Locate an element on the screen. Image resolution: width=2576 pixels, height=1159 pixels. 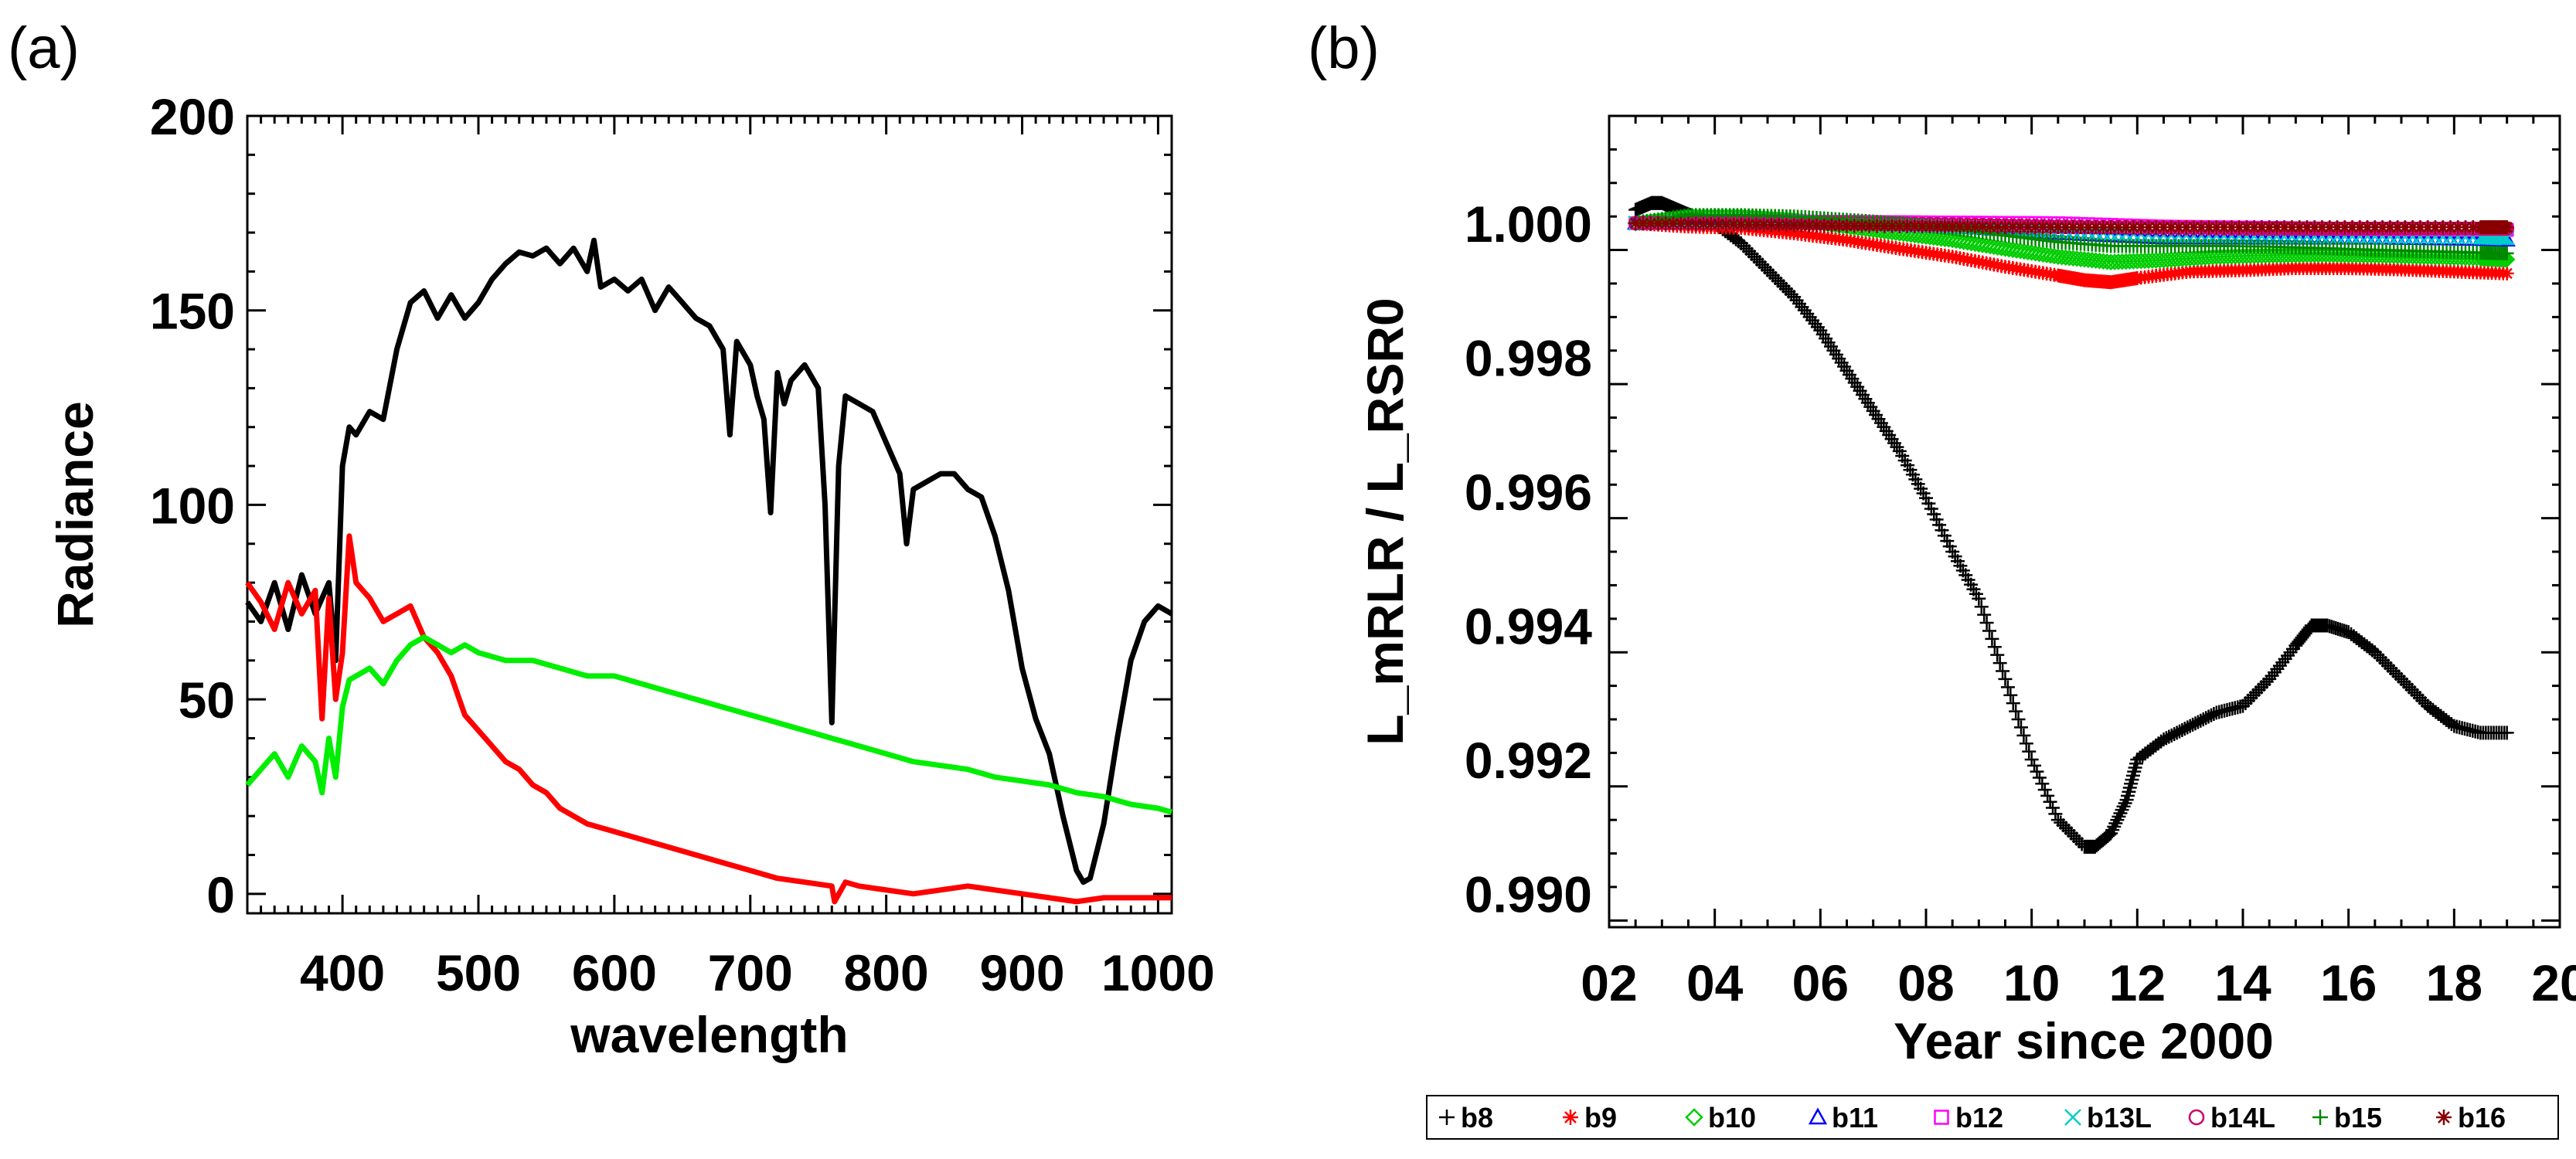
legend-label-b11: b11 is located at coordinates (1855, 1118).